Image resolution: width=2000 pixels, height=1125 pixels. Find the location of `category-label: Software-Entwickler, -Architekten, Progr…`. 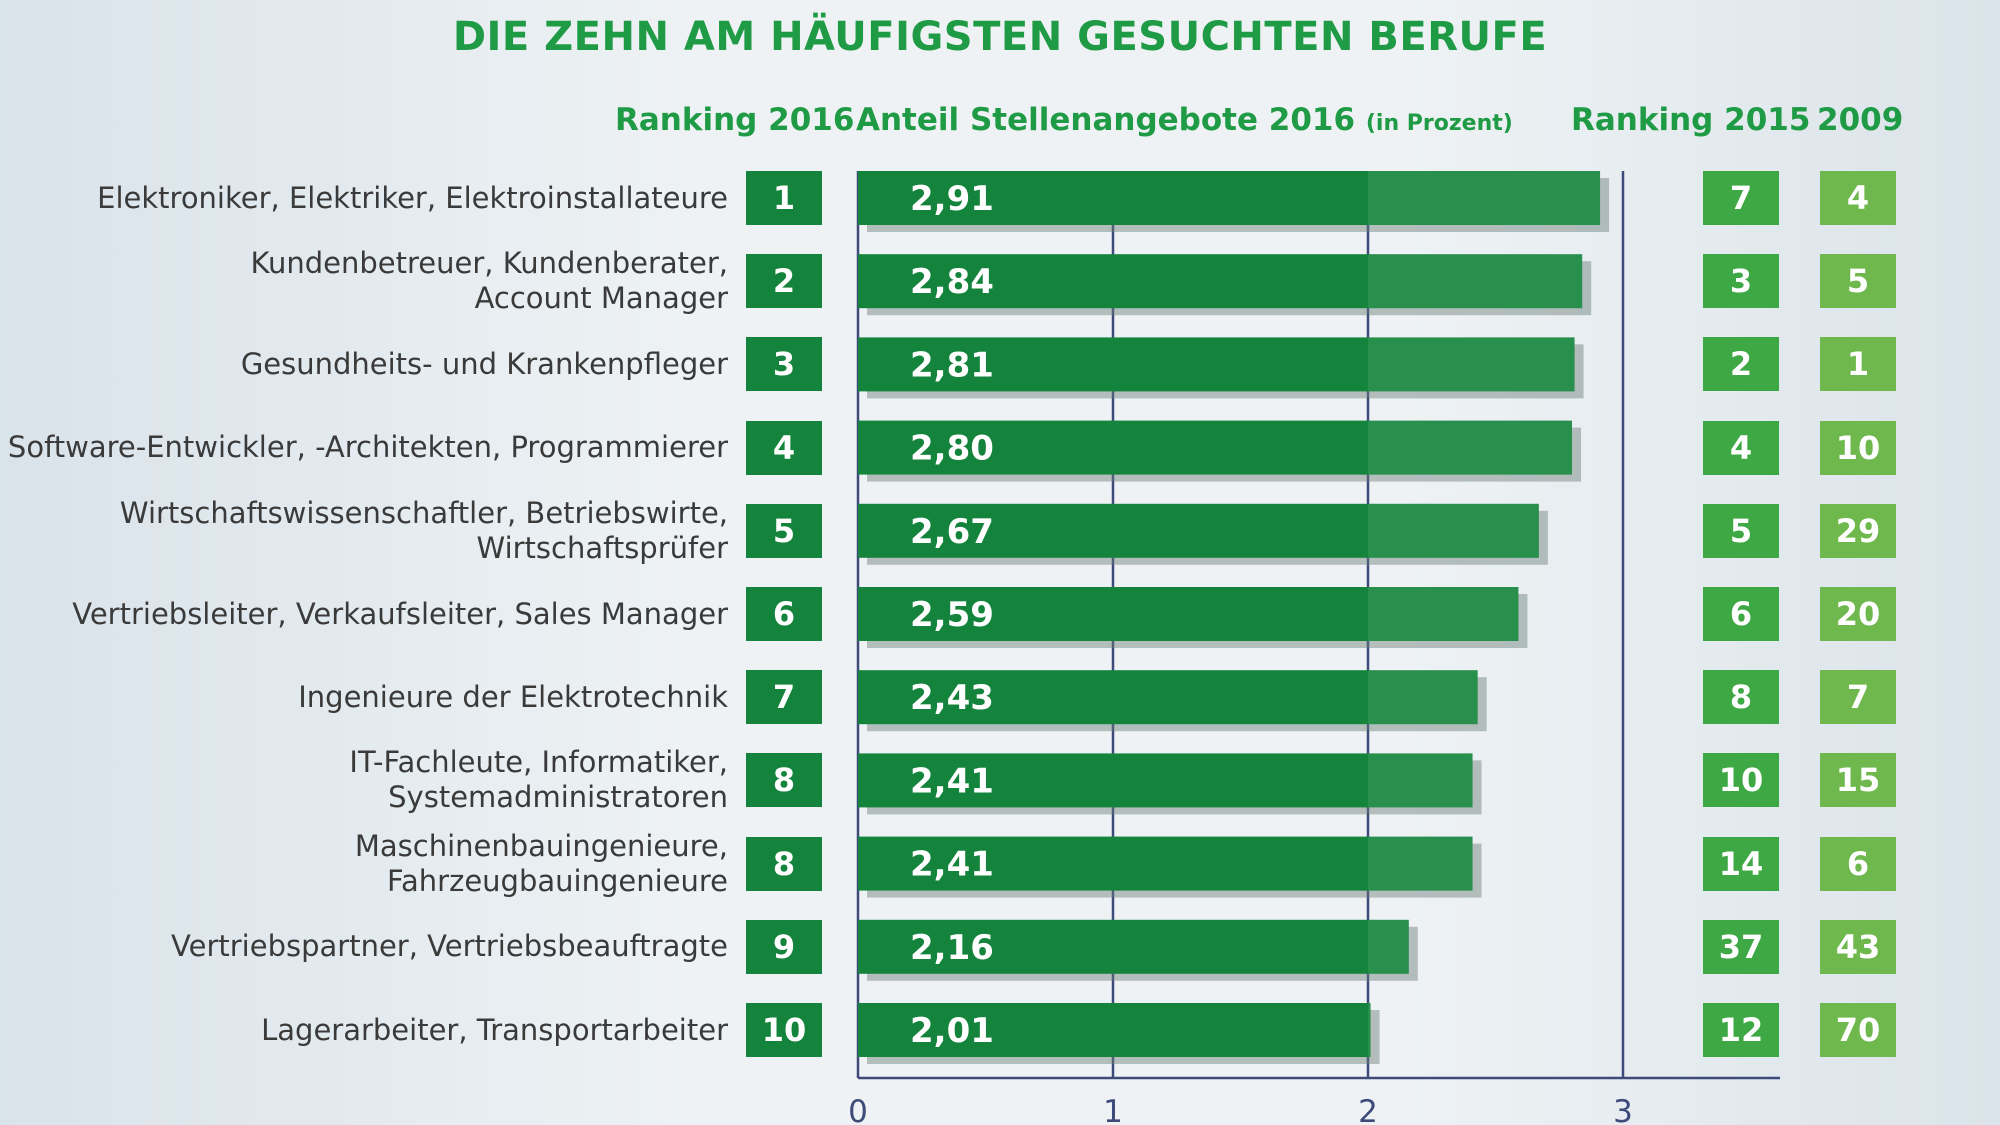

category-label: Software-Entwickler, -Architekten, Progr… is located at coordinates (368, 447).